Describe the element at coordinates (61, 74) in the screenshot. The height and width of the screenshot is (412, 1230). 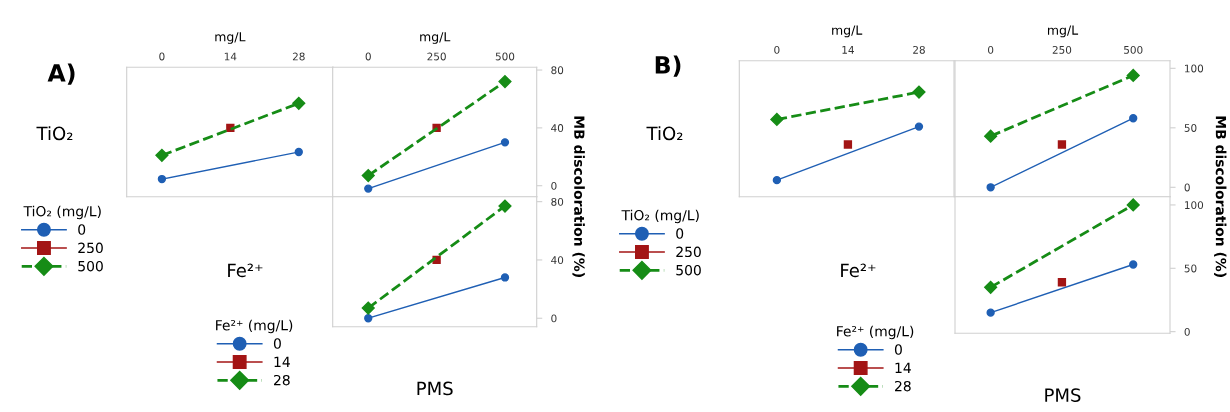
I see `chart-title: A)` at that location.